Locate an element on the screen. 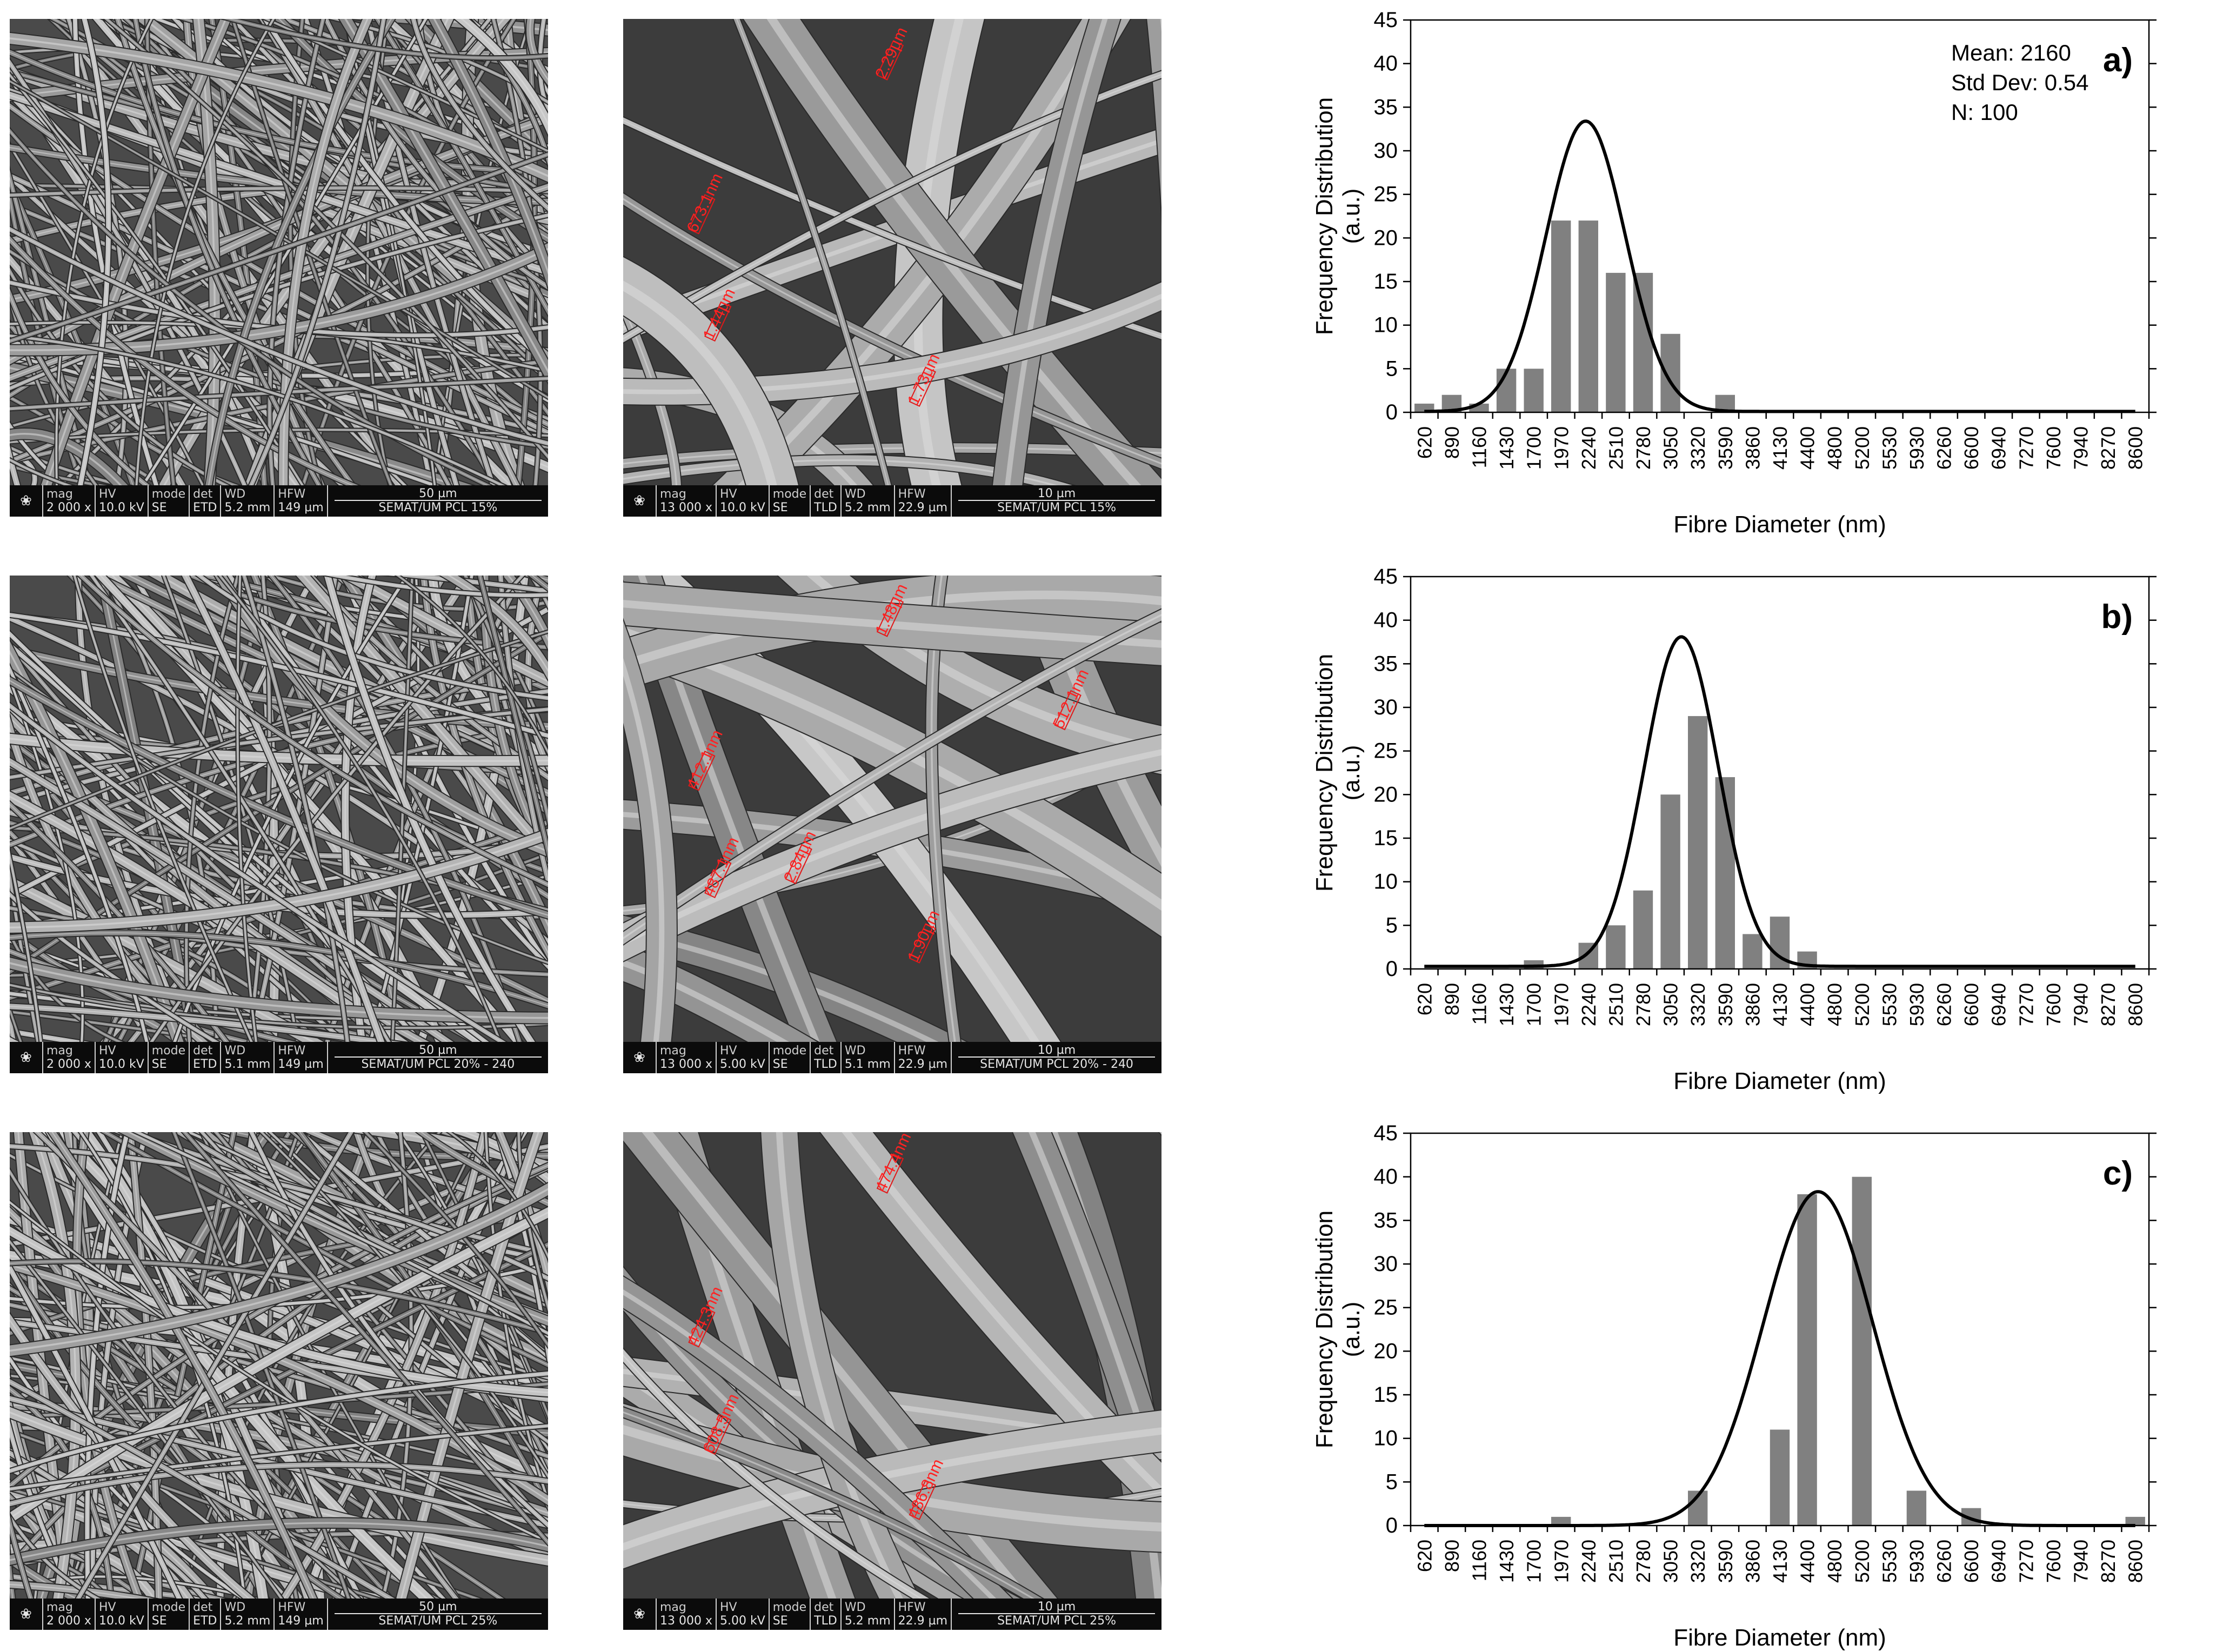  databar-hfw-label: HFW is located at coordinates (292, 1607).